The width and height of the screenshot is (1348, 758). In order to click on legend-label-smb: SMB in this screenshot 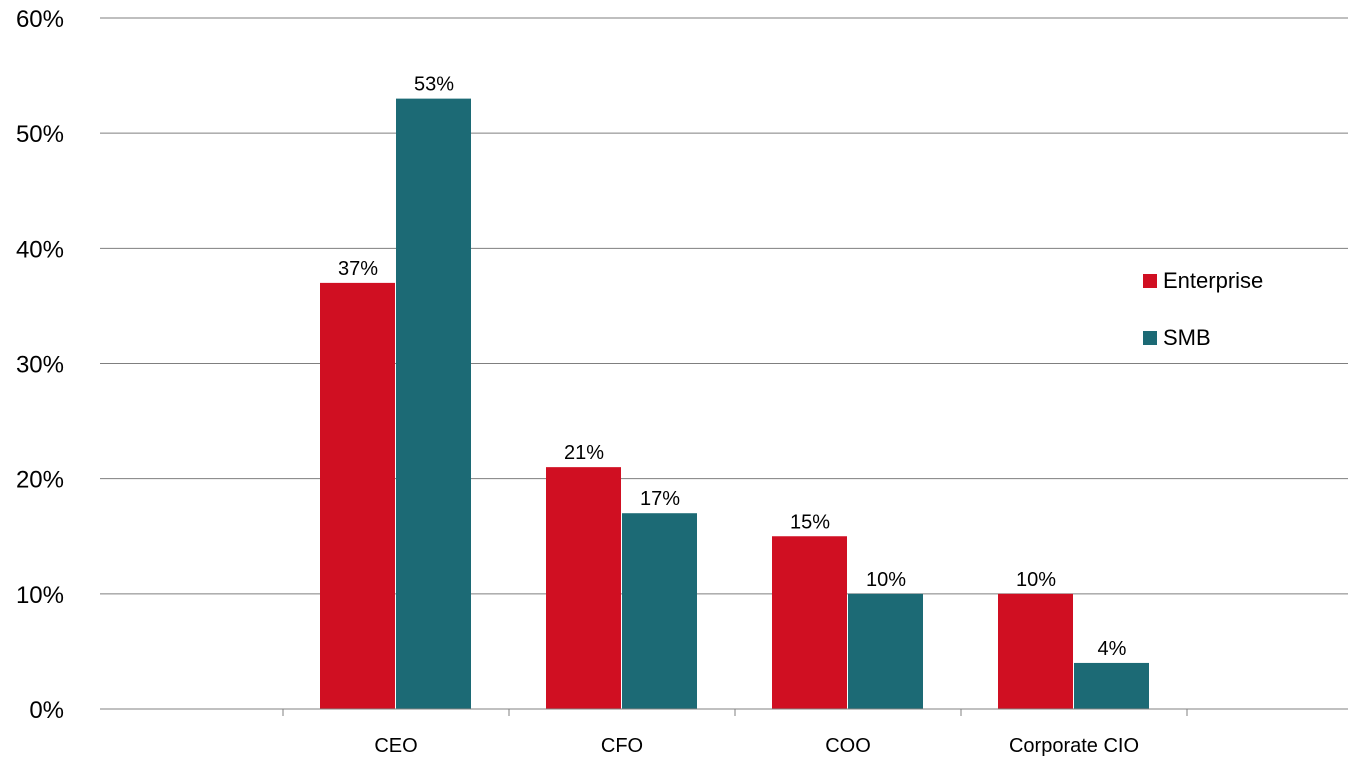, I will do `click(1187, 337)`.